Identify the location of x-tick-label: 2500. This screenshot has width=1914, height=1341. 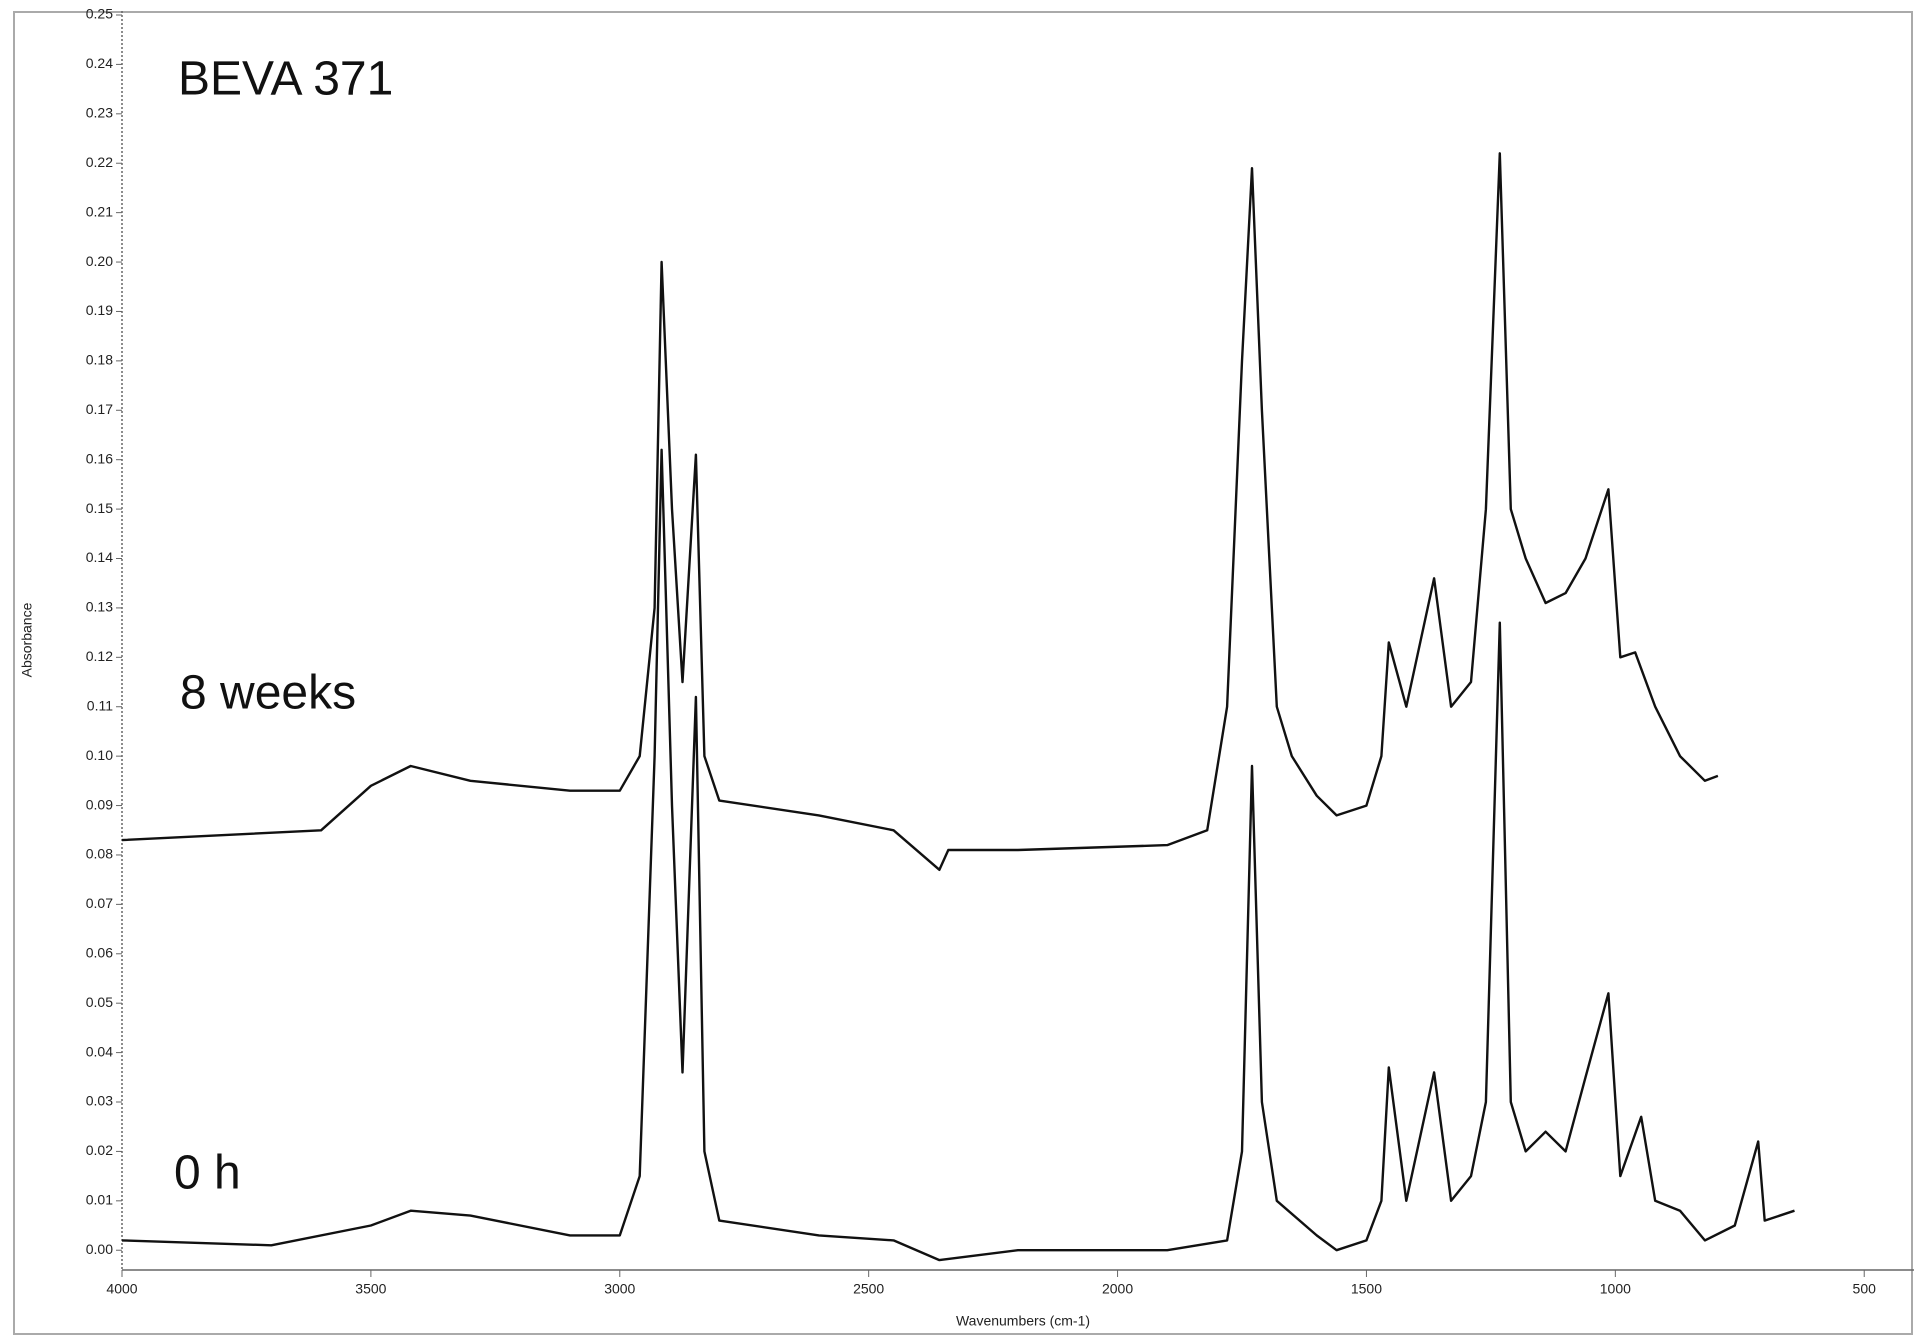
(868, 1289).